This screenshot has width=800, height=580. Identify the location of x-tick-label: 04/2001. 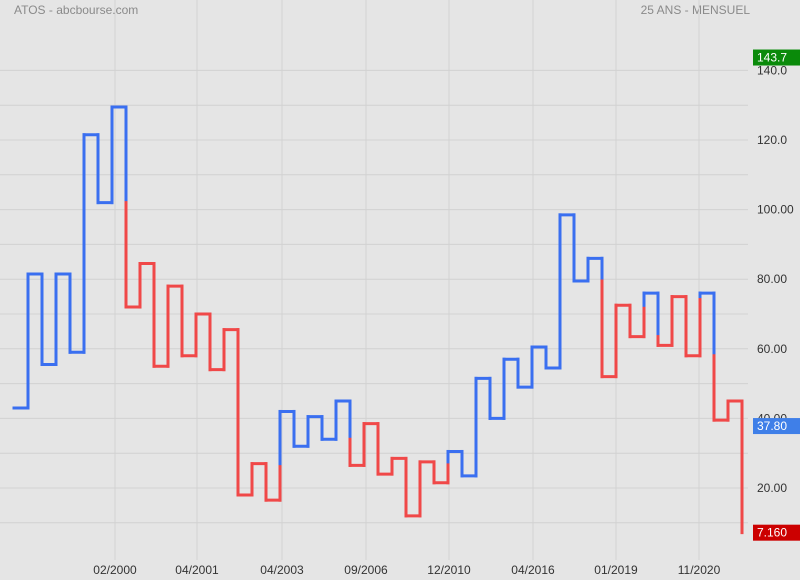
(197, 570).